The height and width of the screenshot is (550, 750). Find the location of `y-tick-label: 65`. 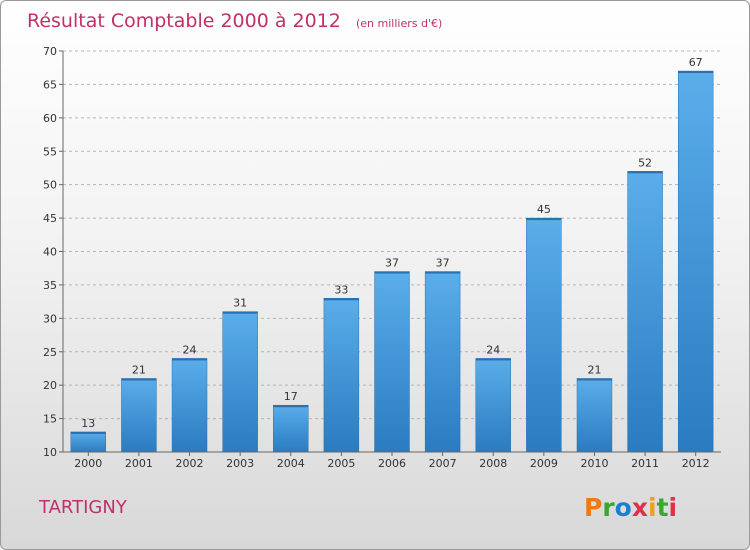

y-tick-label: 65 is located at coordinates (50, 84).